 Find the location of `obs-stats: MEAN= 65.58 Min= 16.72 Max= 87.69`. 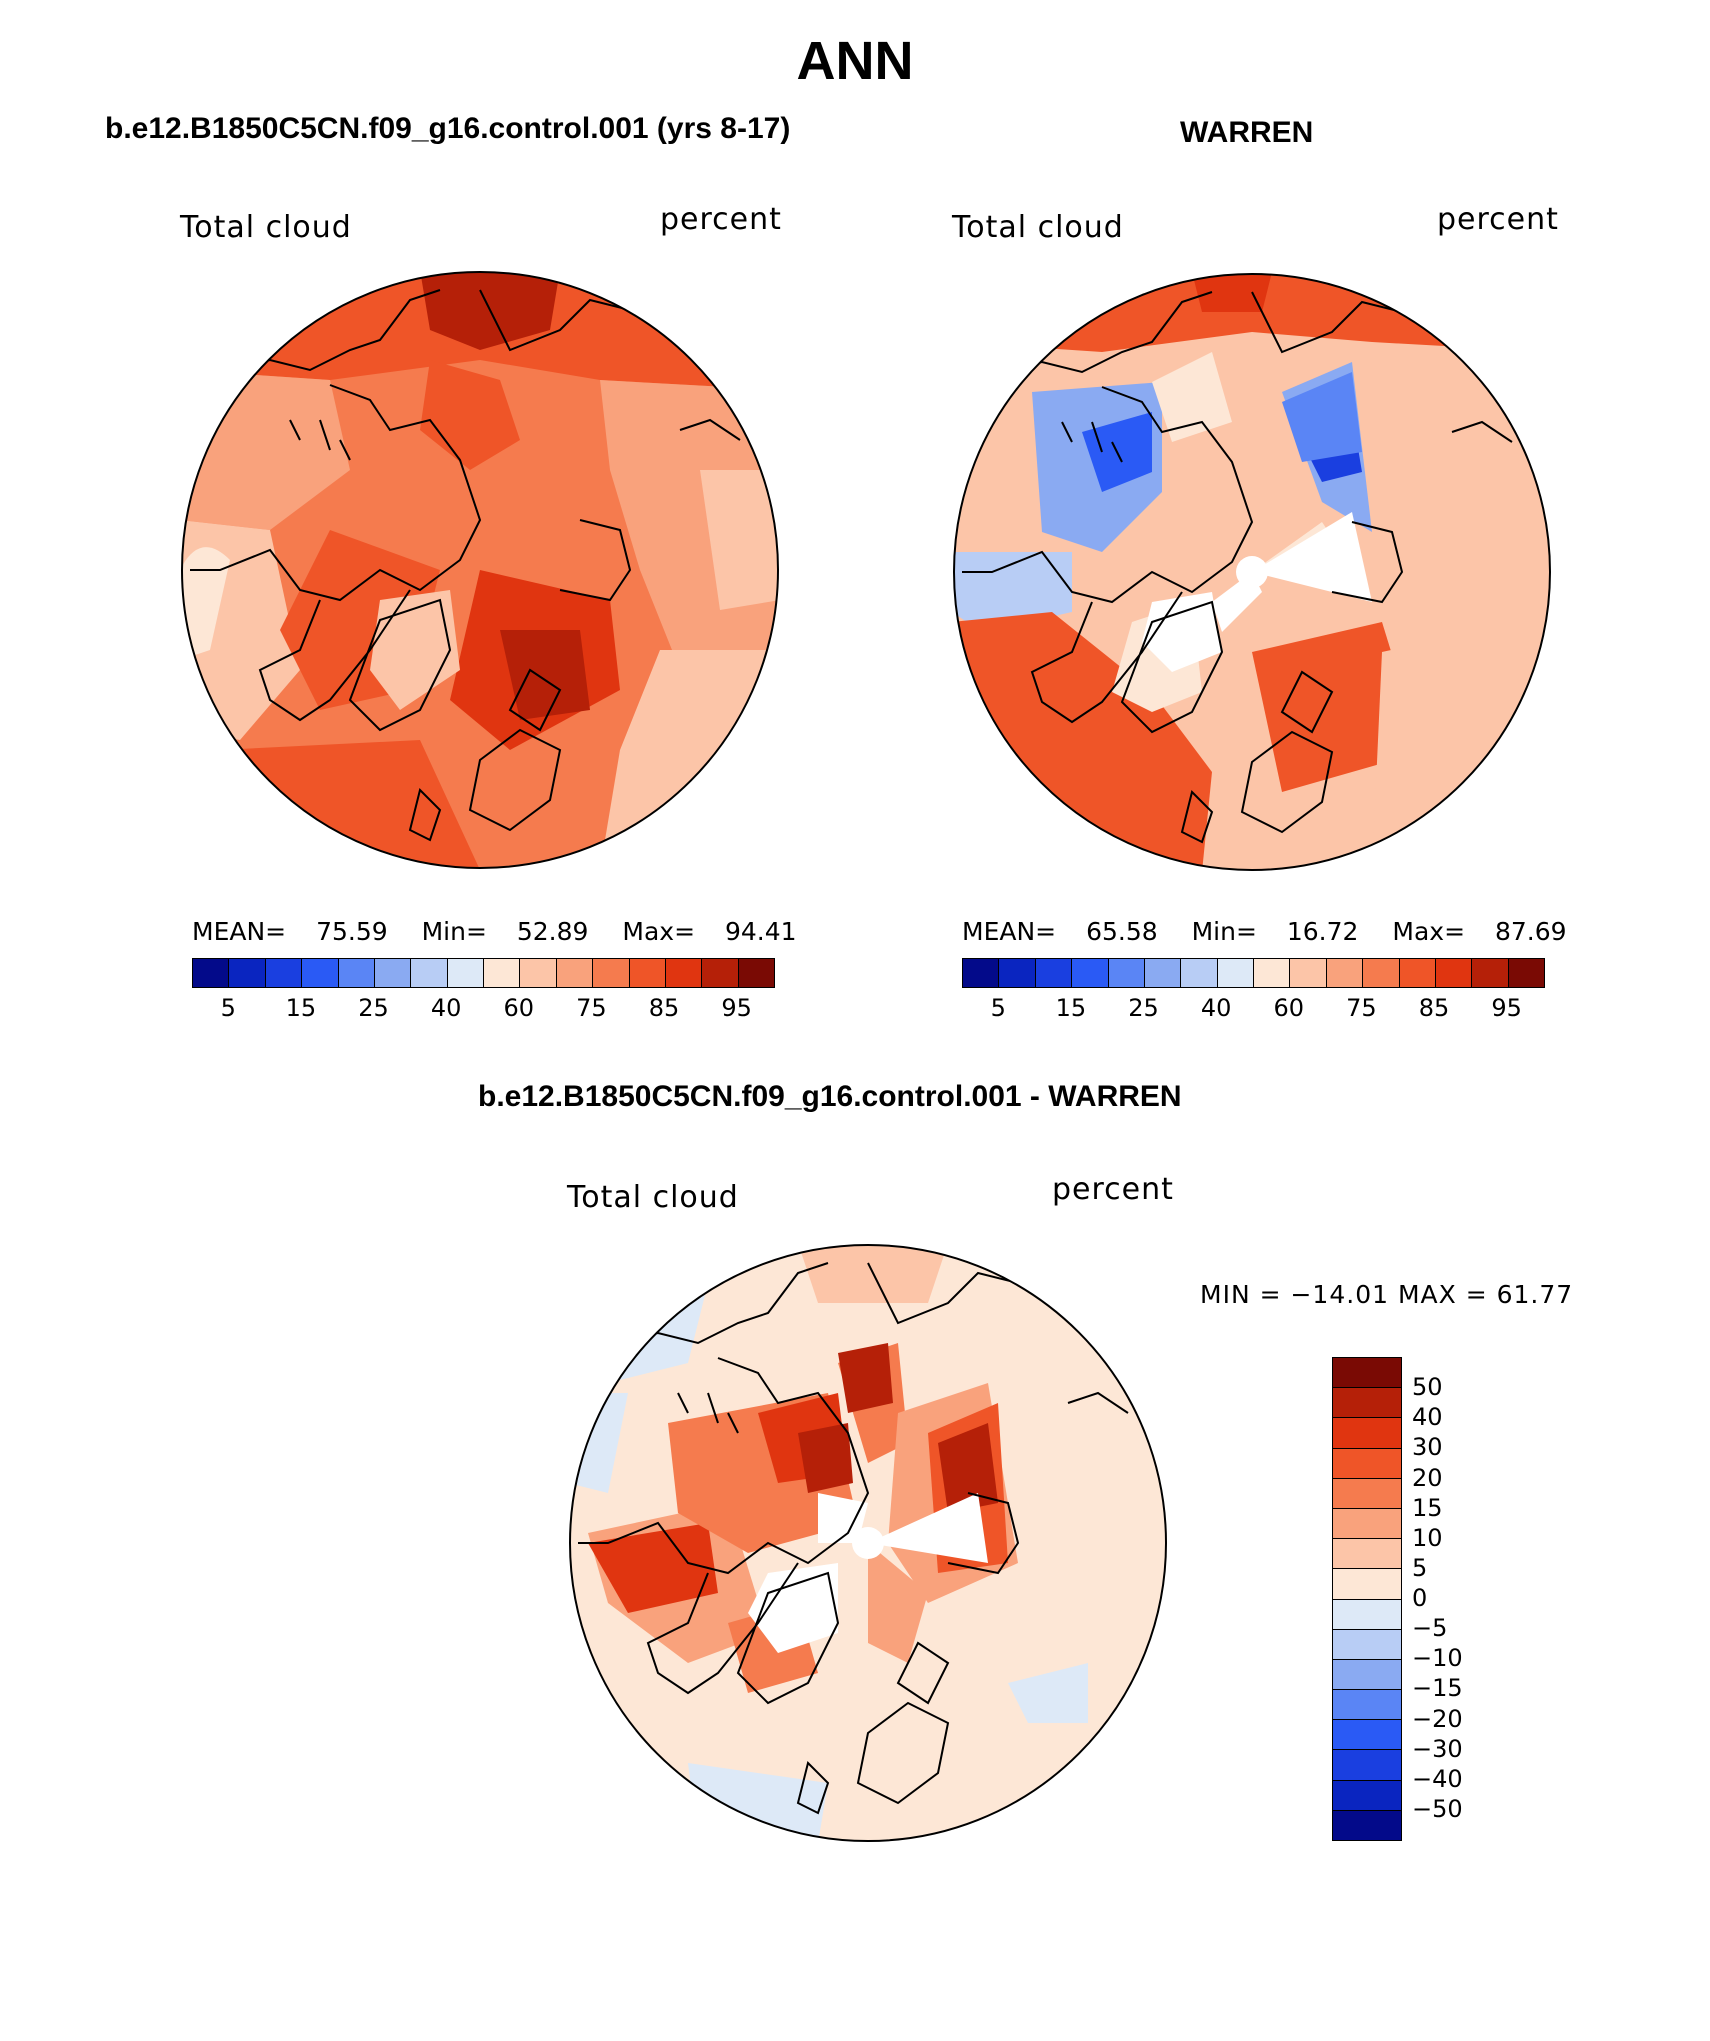

obs-stats: MEAN= 65.58 Min= 16.72 Max= 87.69 is located at coordinates (1264, 931).